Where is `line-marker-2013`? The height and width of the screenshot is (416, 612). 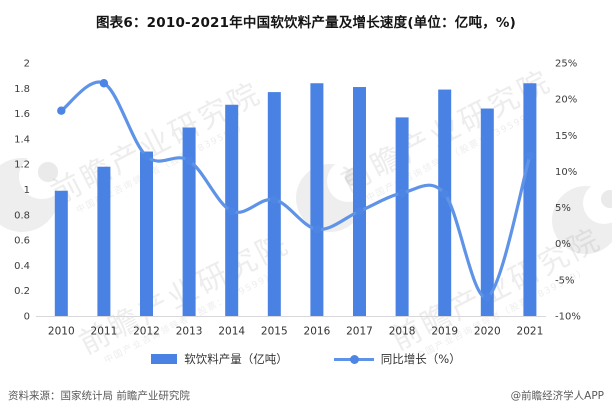
line-marker-2013 is located at coordinates (189, 160).